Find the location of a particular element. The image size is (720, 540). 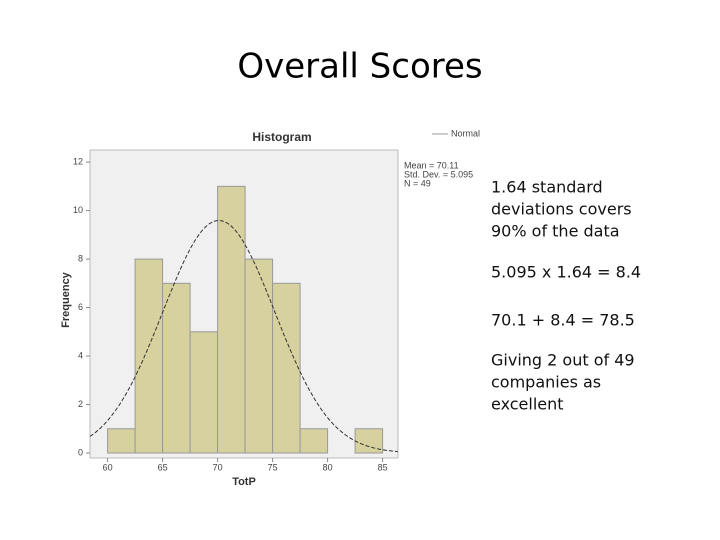

stat-label: Mean = 70.11 is located at coordinates (431, 165).